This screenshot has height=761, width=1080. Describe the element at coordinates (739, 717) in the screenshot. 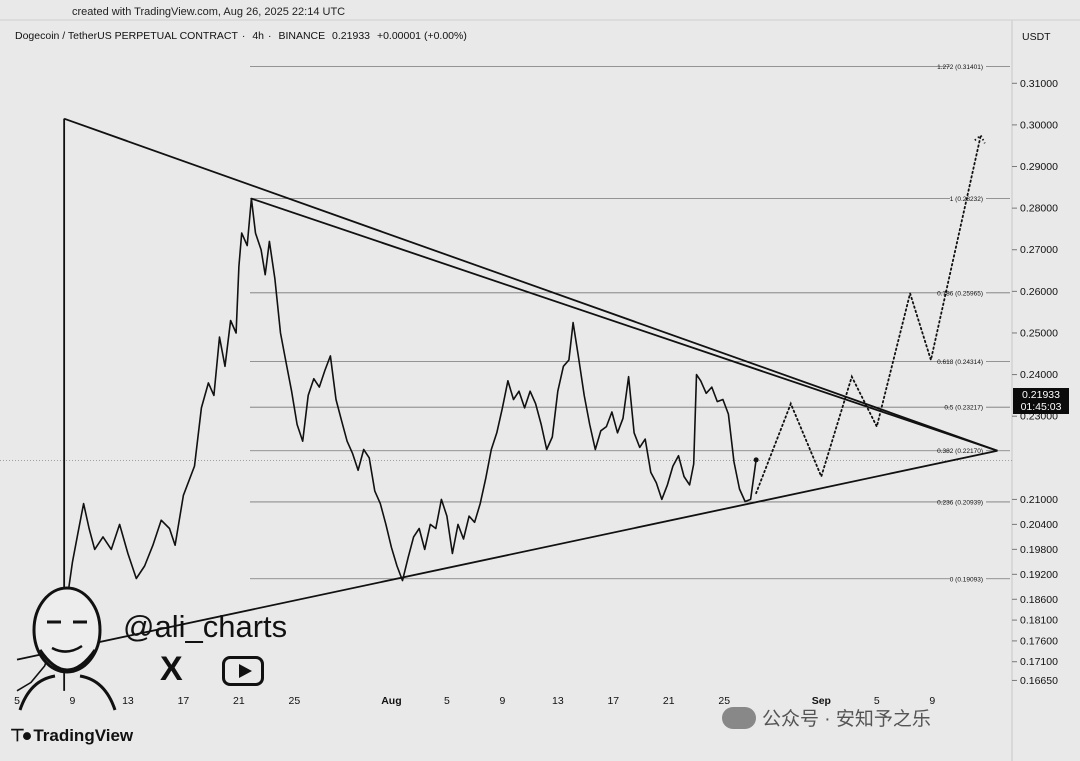

I see `wechat-icon` at that location.